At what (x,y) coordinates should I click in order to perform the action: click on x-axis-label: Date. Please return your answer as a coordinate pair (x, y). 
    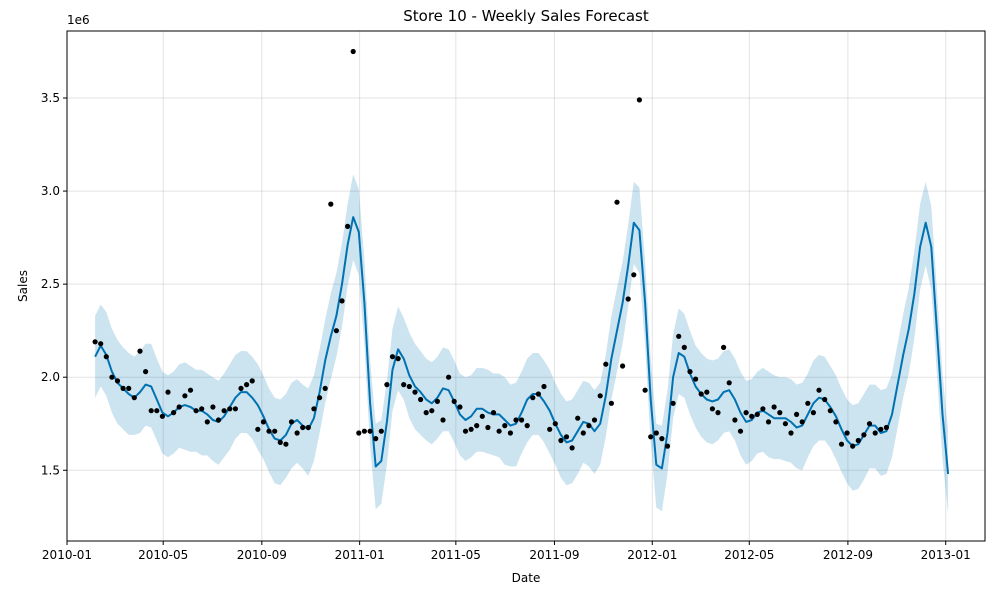
    Looking at the image, I should click on (526, 578).